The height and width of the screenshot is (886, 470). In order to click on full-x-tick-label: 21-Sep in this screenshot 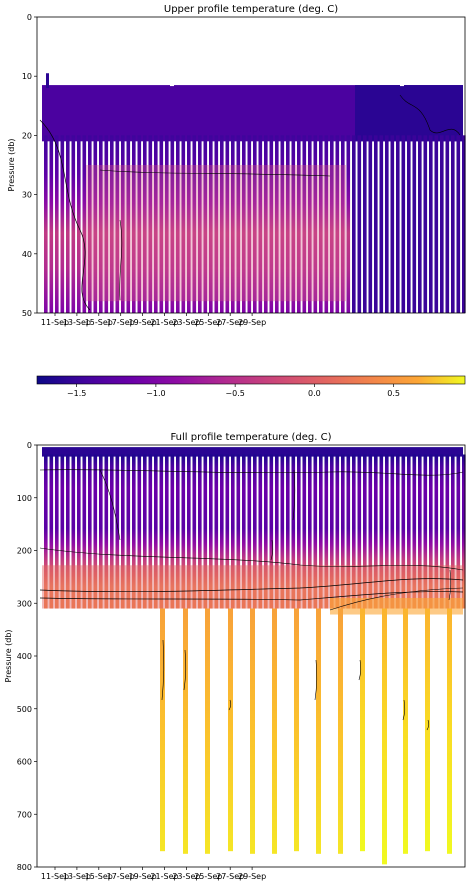, I will do `click(164, 876)`.